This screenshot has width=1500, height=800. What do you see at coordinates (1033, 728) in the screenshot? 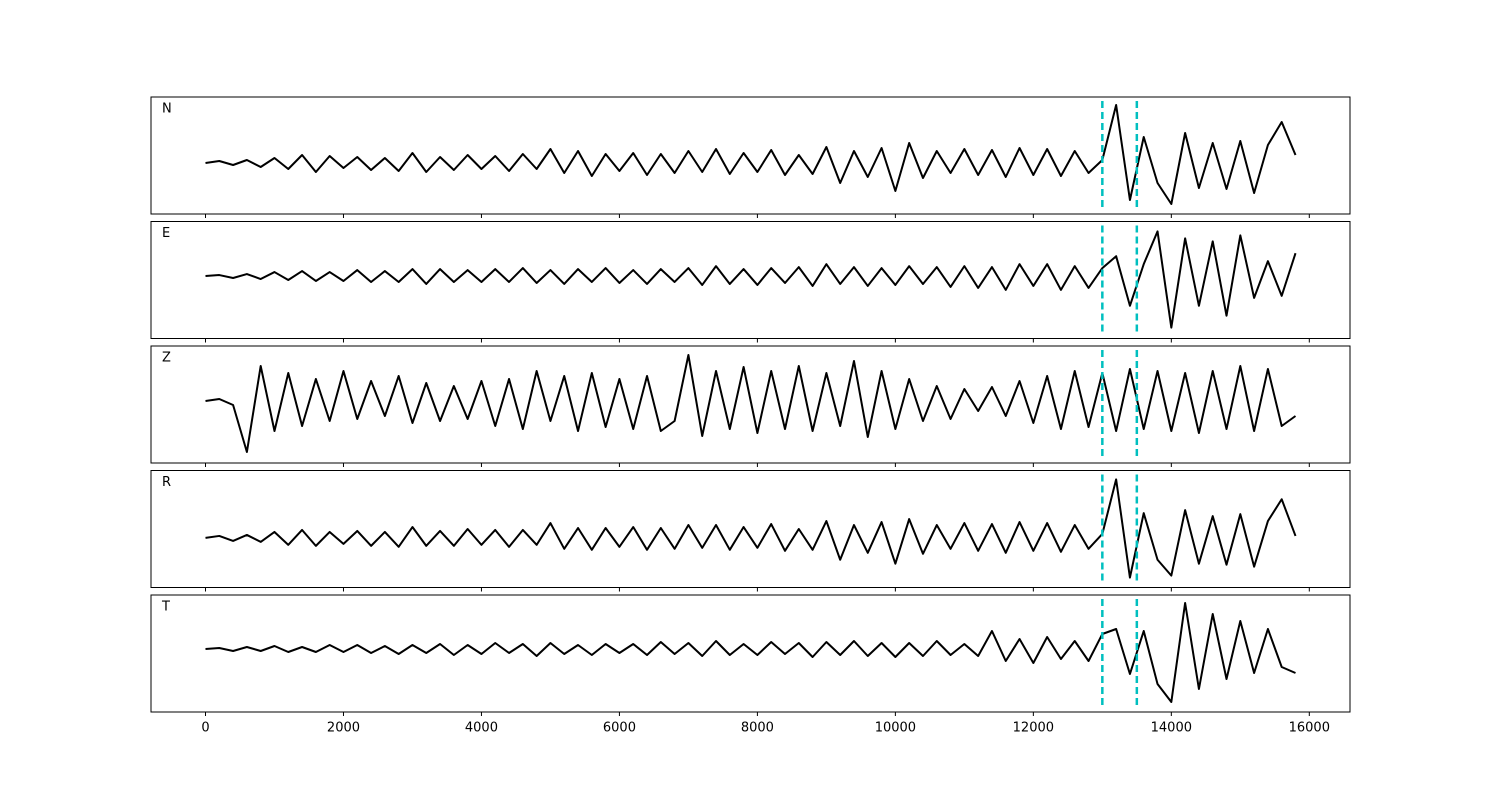
I see `x-tick-label: 12000` at bounding box center [1033, 728].